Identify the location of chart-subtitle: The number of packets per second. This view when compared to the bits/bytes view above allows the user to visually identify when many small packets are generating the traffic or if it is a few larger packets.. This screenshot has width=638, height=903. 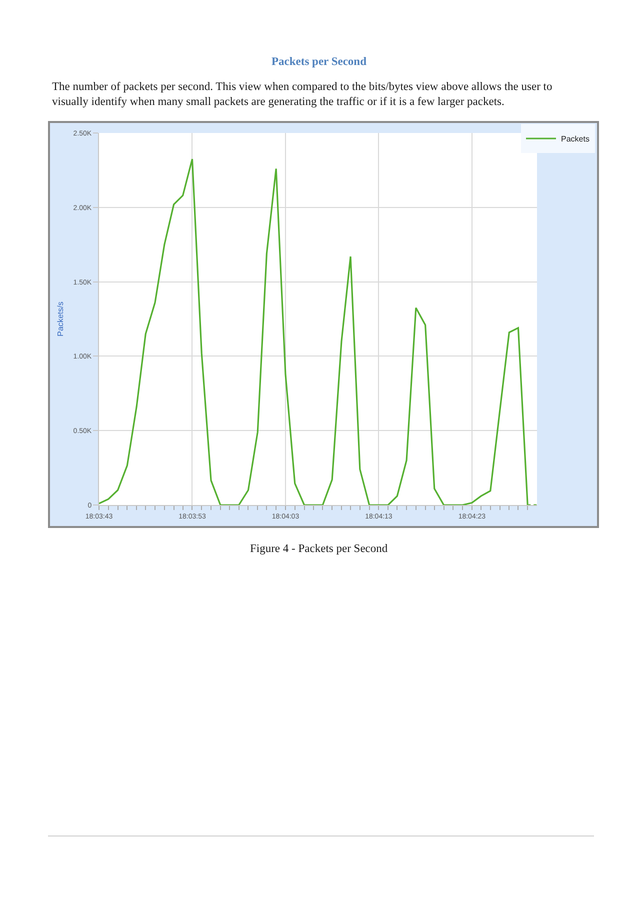
(302, 94).